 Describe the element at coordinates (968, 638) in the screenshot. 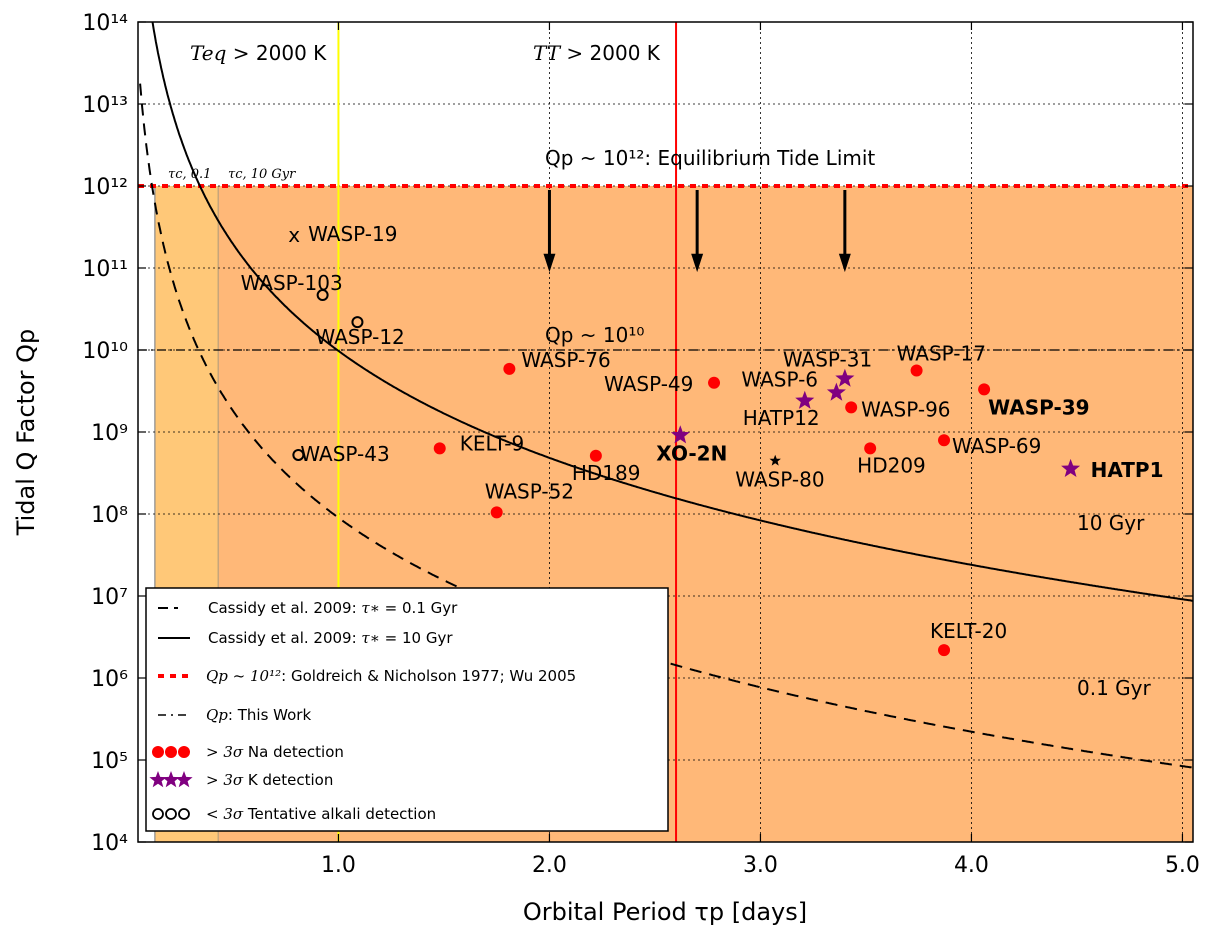

I see `point-kelt-20: KELT-20` at that location.